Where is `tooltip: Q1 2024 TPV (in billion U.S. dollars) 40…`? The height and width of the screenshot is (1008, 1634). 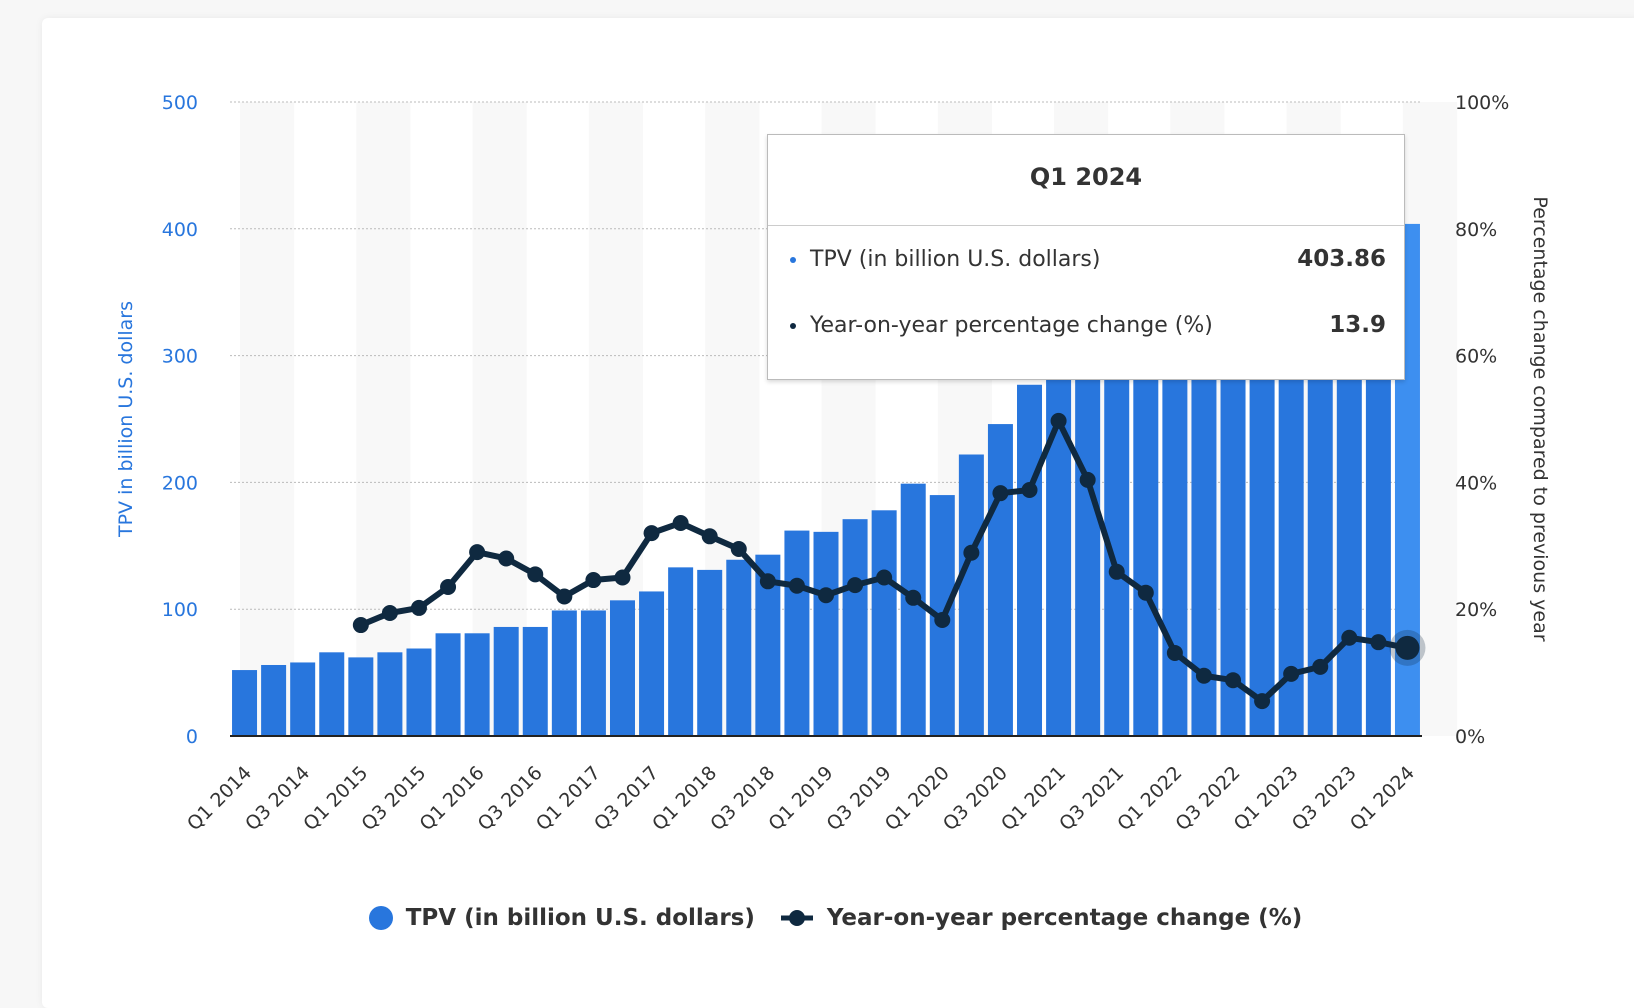
tooltip: Q1 2024 TPV (in billion U.S. dollars) 40… is located at coordinates (1086, 257).